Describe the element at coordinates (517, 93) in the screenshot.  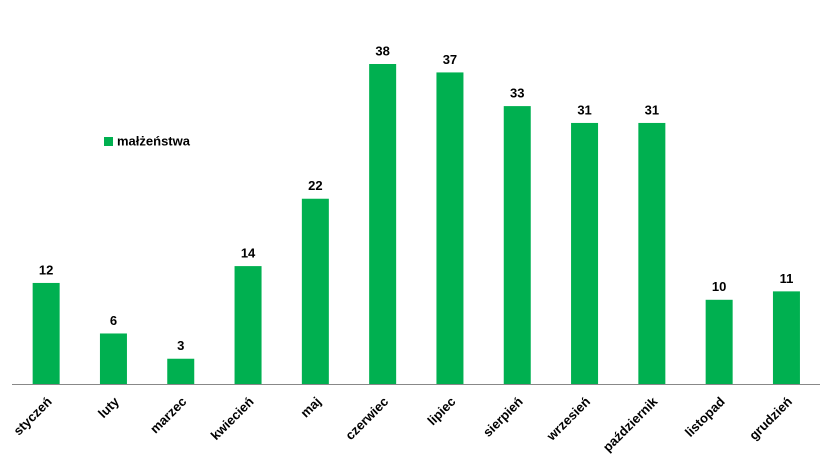
I see `data-label: 33` at that location.